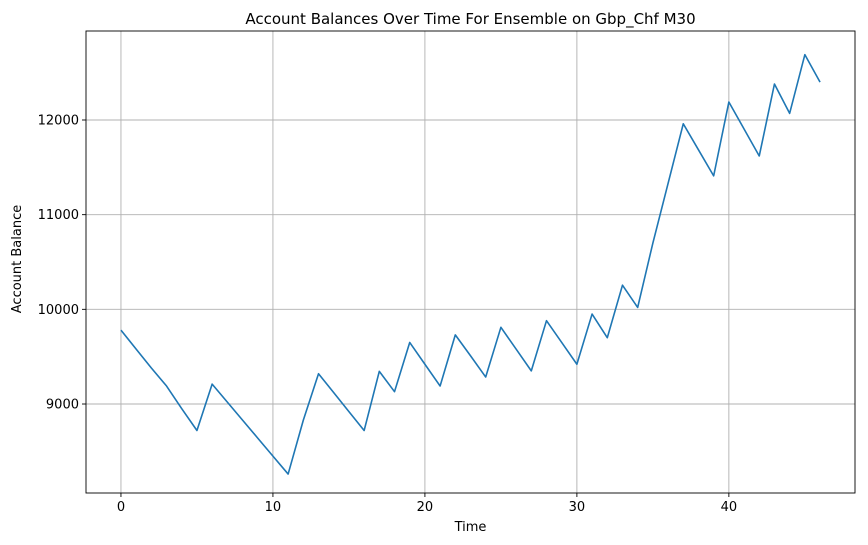 Image resolution: width=868 pixels, height=545 pixels. I want to click on x-tick-label: 30, so click(577, 507).